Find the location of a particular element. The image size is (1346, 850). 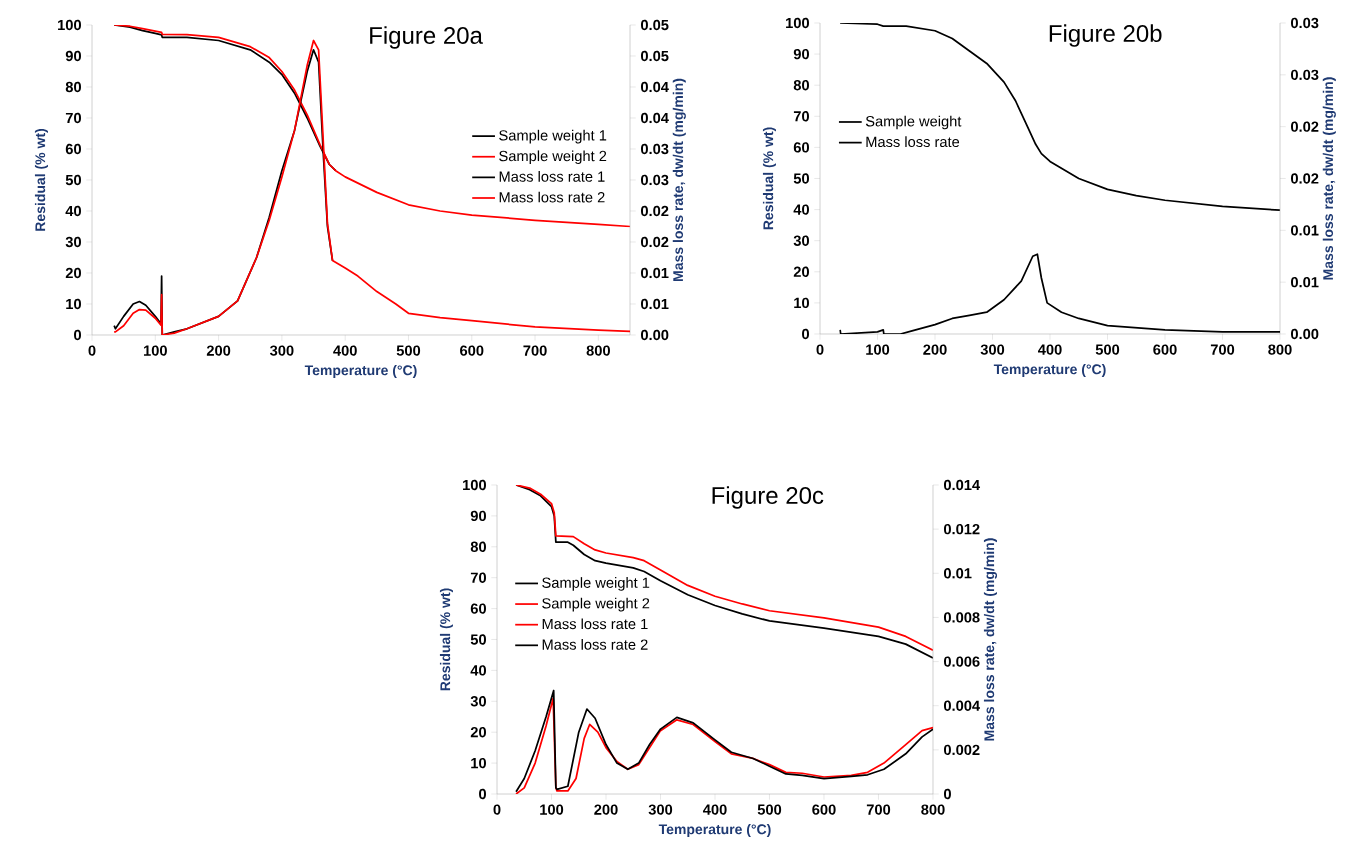

chart-title: Figure 20c is located at coordinates (768, 497).